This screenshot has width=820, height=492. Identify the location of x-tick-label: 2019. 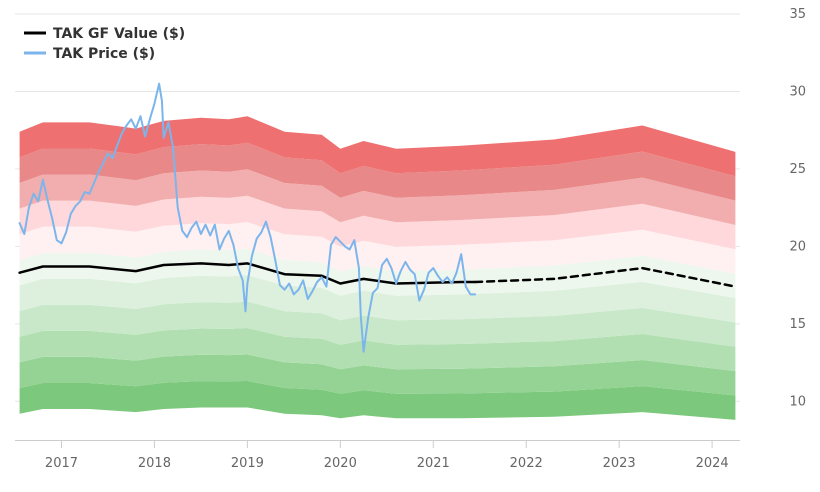
(247, 463).